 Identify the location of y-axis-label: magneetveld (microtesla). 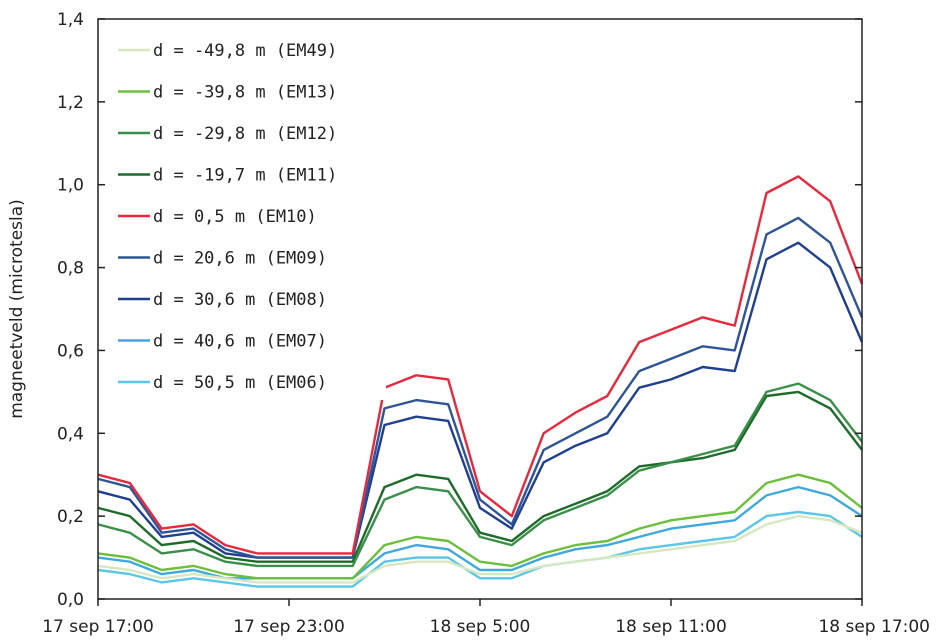
(17, 309).